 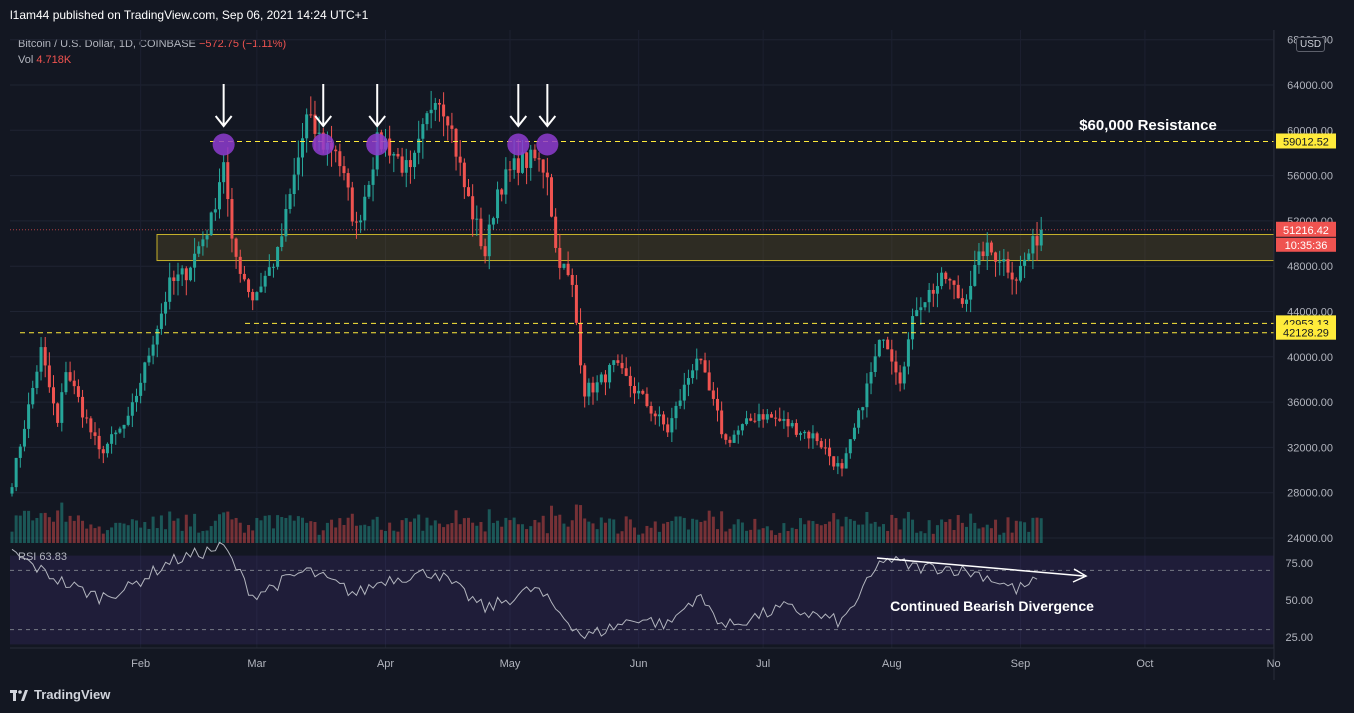 What do you see at coordinates (715, 247) in the screenshot?
I see `support-resistance-zone` at bounding box center [715, 247].